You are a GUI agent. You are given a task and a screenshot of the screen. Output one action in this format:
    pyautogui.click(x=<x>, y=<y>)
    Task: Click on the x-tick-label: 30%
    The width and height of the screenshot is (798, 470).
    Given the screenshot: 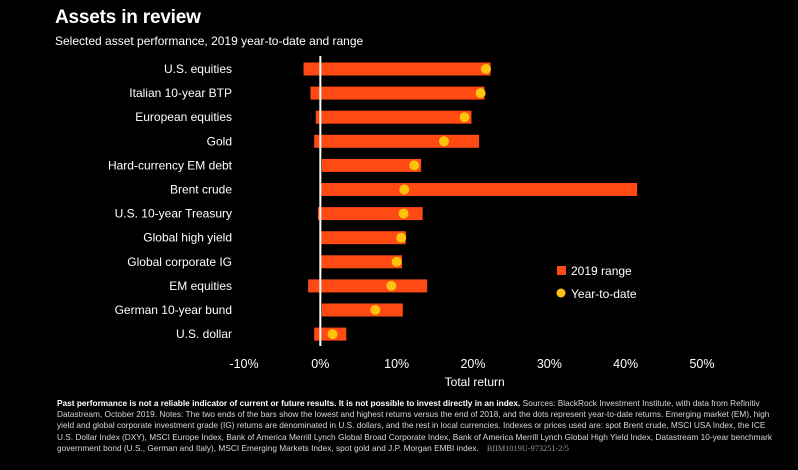 What is the action you would take?
    pyautogui.click(x=549, y=364)
    